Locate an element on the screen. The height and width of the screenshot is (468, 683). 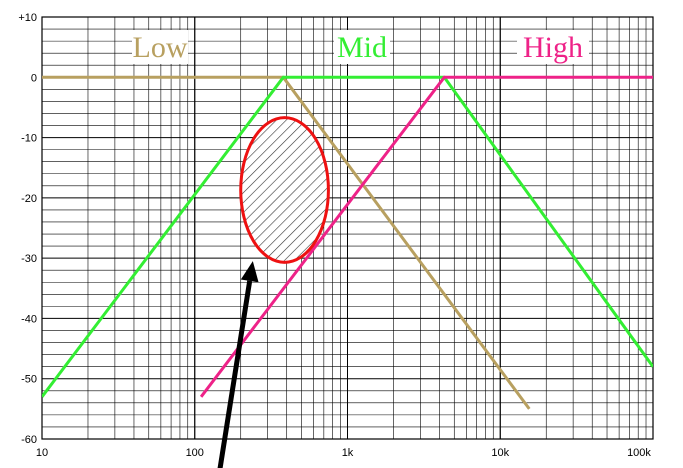
band-labels: Low Mid High is located at coordinates (360, 47).